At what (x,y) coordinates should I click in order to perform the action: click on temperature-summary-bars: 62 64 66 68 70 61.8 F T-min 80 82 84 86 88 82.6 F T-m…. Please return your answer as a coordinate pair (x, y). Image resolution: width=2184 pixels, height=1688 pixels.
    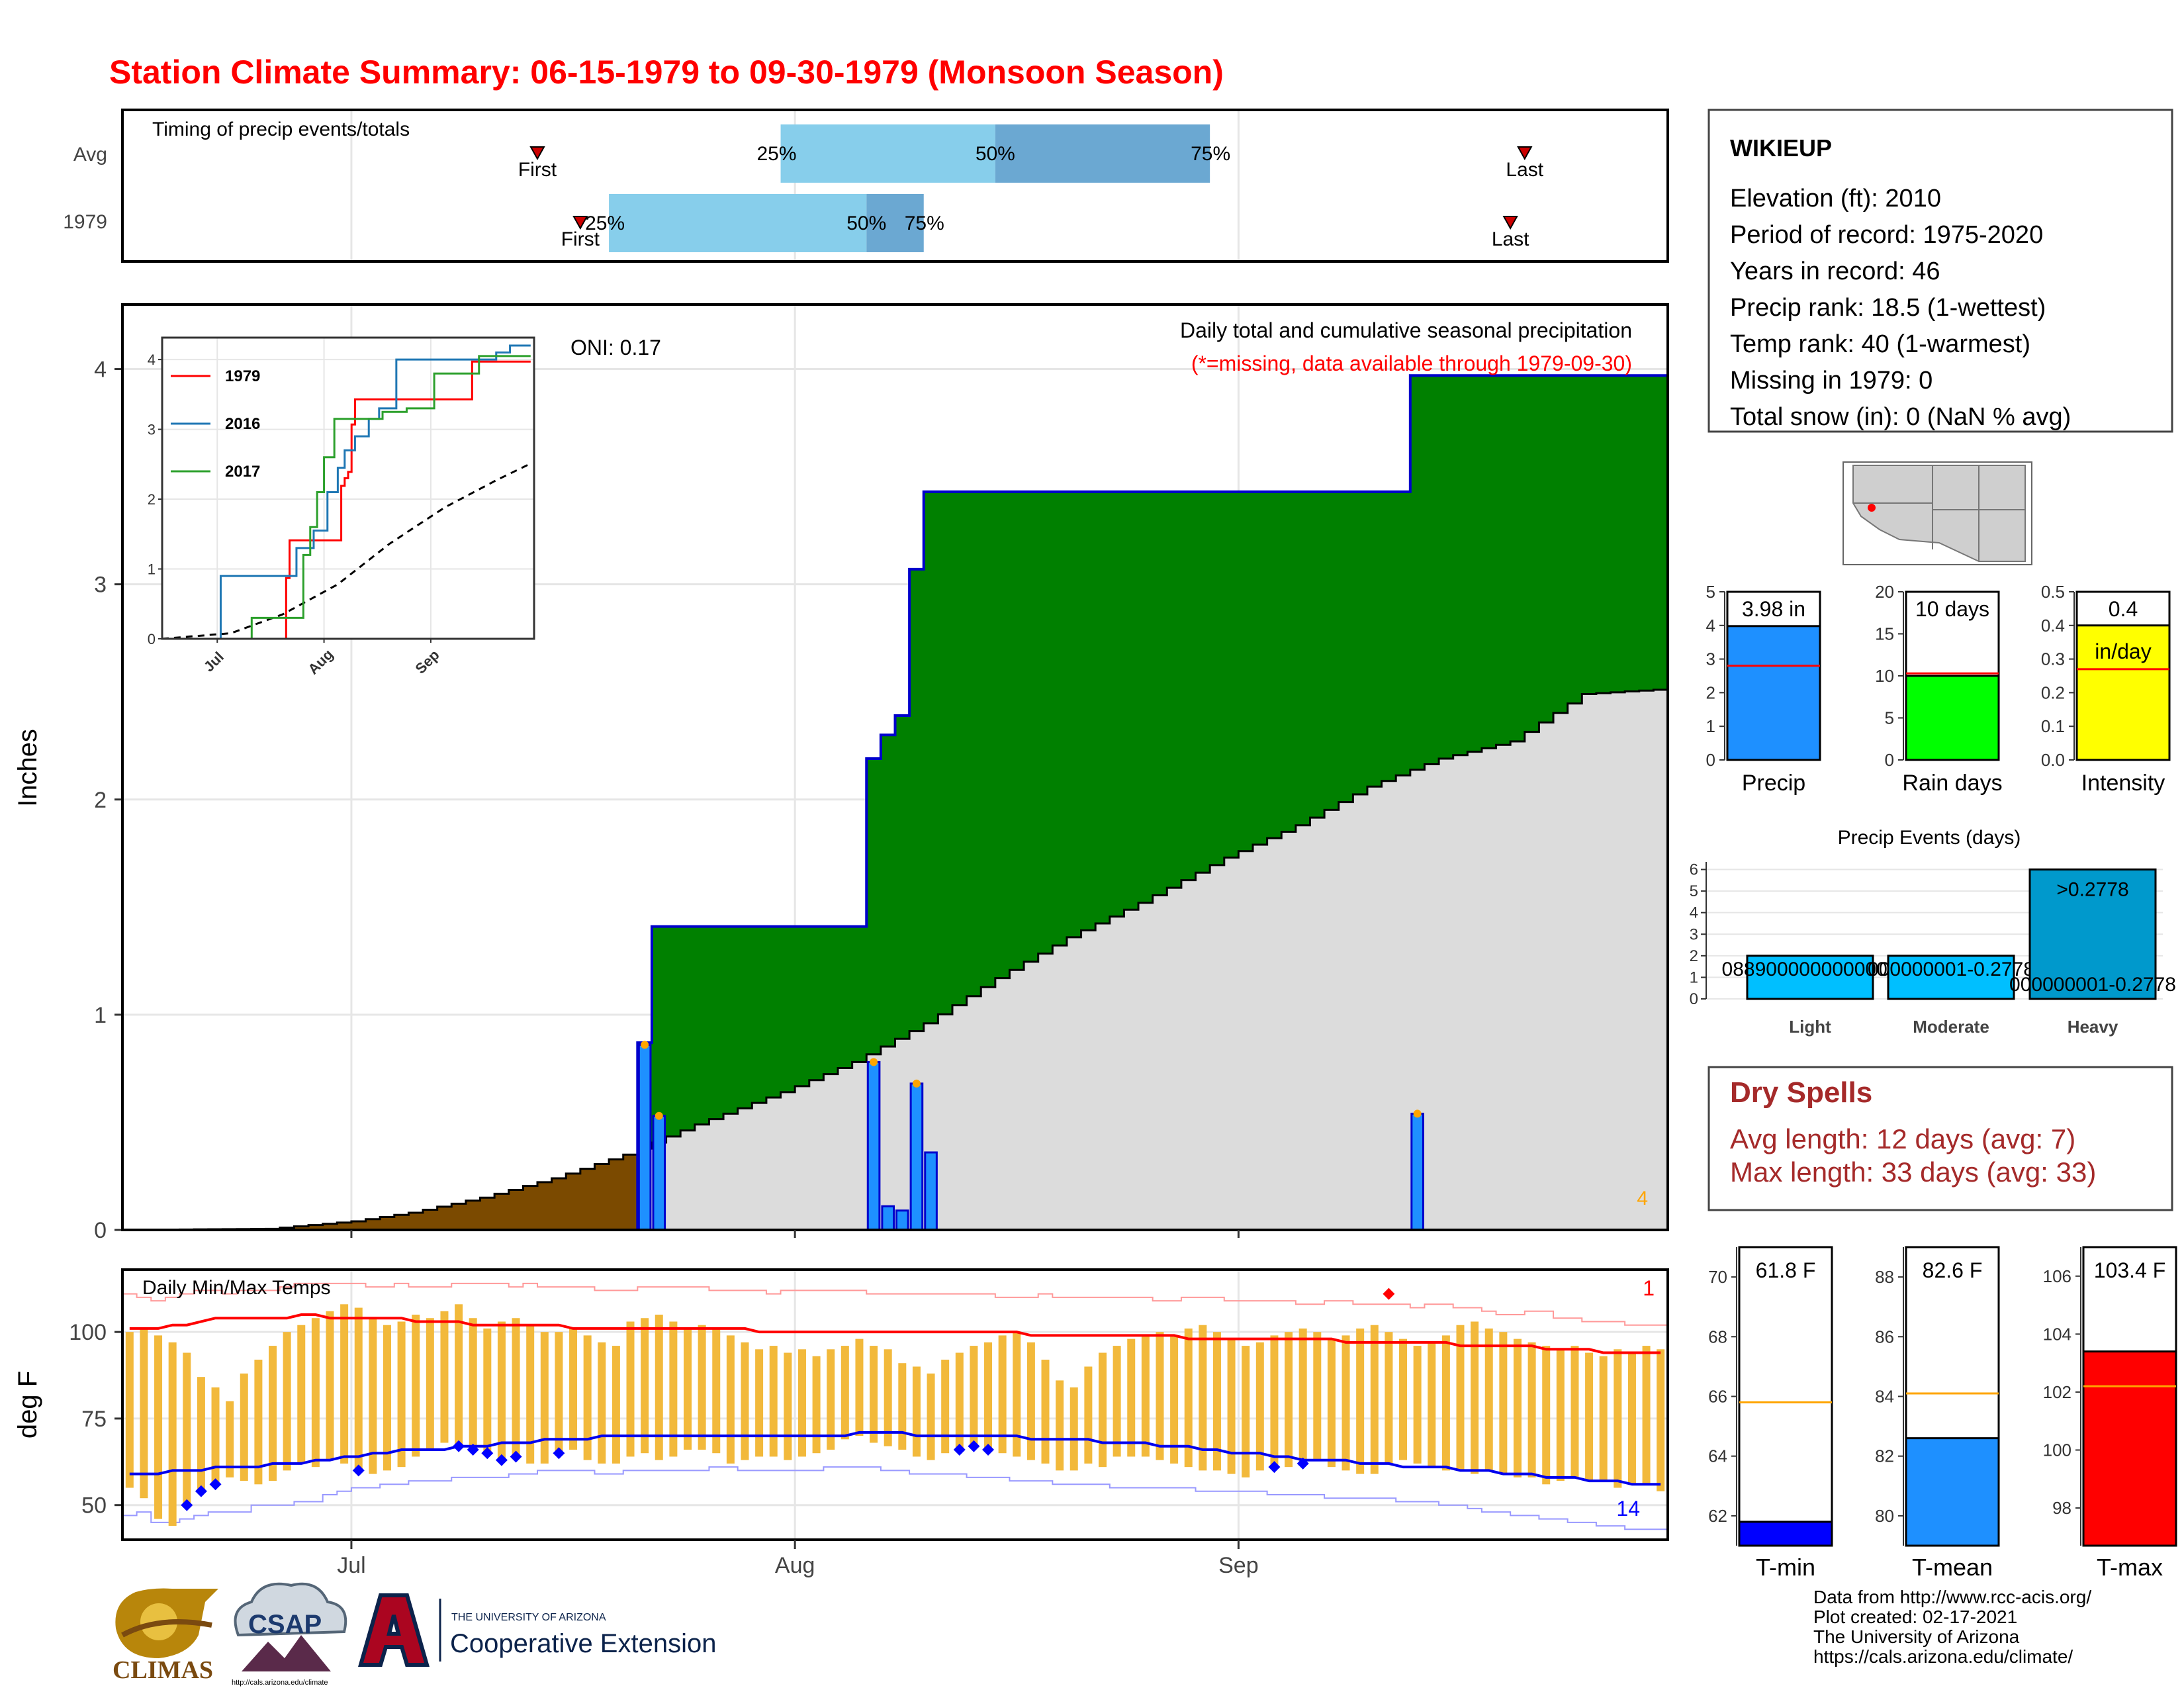
    Looking at the image, I should click on (1942, 1413).